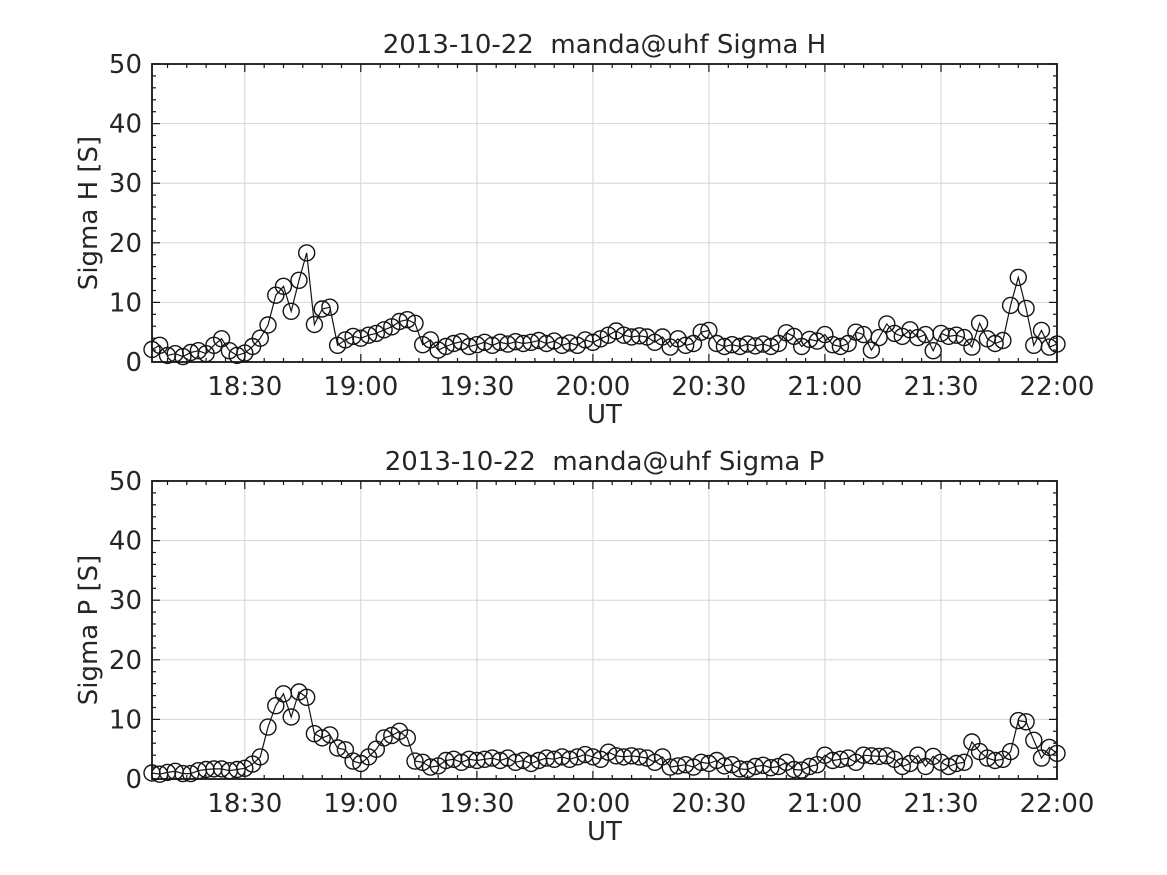 This screenshot has height=875, width=1167. I want to click on sigma-h-xlabel: UT, so click(604, 415).